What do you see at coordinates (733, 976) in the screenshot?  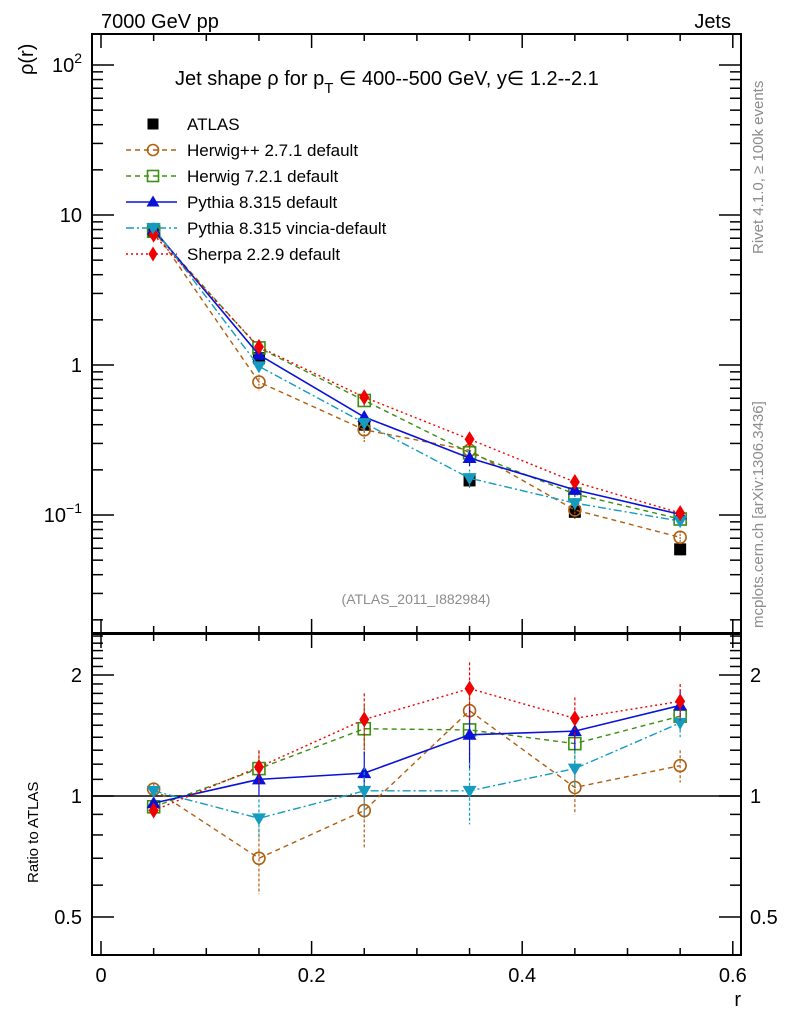 I see `x-tick-label: 0.6` at bounding box center [733, 976].